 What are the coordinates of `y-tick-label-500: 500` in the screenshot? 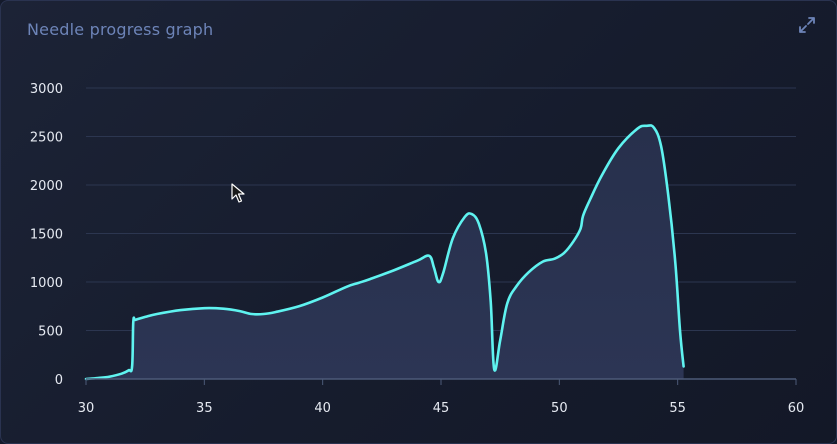 It's located at (50, 332).